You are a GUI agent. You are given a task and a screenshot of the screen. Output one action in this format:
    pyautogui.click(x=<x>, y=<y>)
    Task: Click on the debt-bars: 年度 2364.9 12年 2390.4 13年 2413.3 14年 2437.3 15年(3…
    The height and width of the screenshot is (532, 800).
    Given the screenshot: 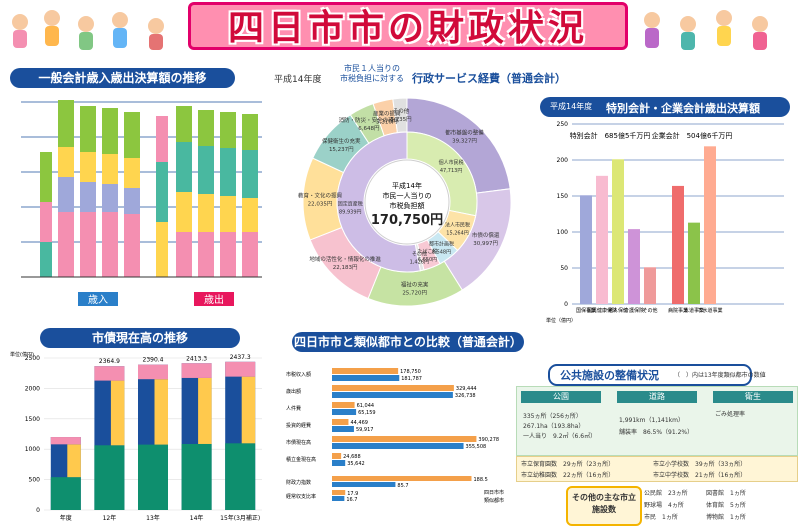 What is the action you would take?
    pyautogui.click(x=155, y=438)
    